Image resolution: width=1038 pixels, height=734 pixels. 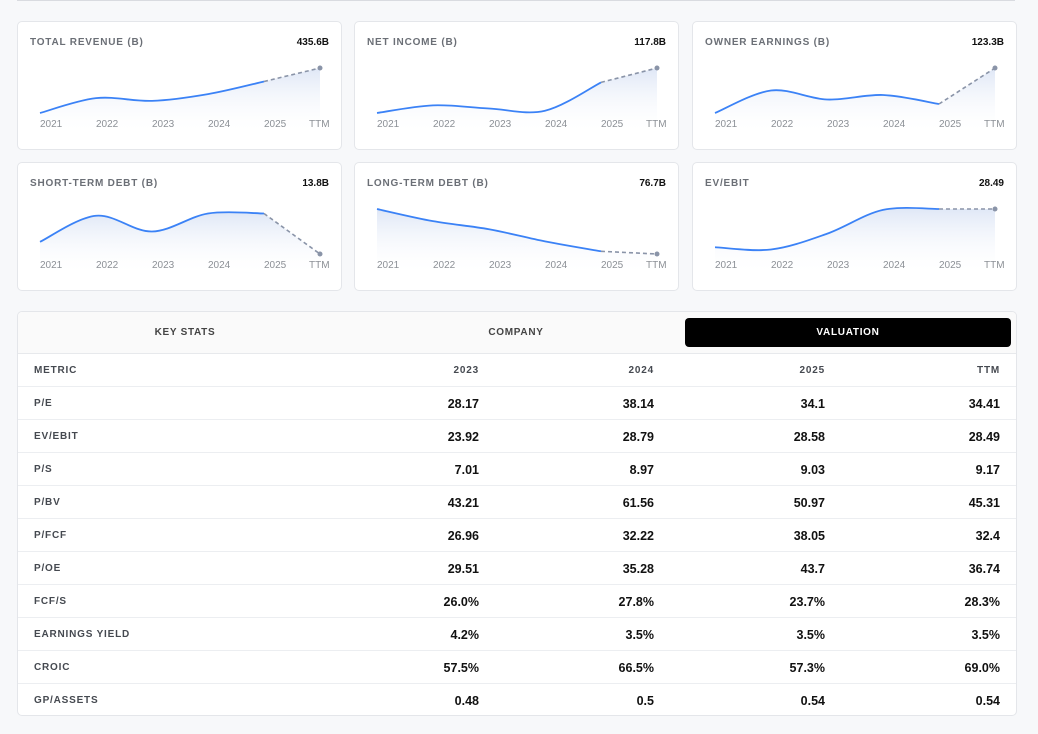 What do you see at coordinates (517, 469) in the screenshot?
I see `table-row: P/S 7.01 8.97 9.03 9.17` at bounding box center [517, 469].